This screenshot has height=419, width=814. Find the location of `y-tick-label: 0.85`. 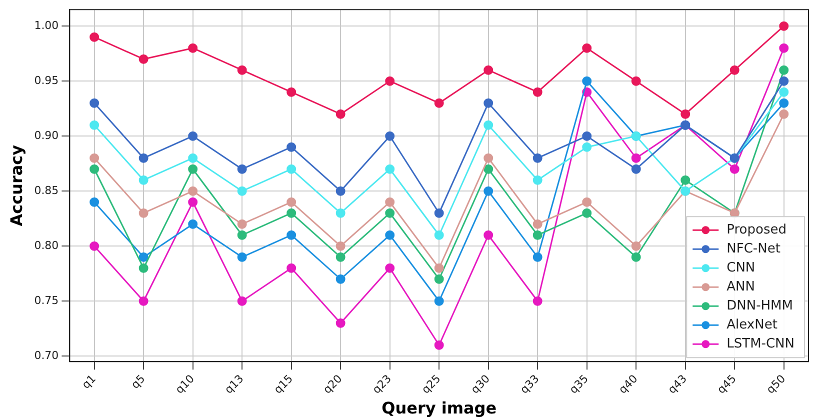

y-tick-label: 0.85 is located at coordinates (46, 190).